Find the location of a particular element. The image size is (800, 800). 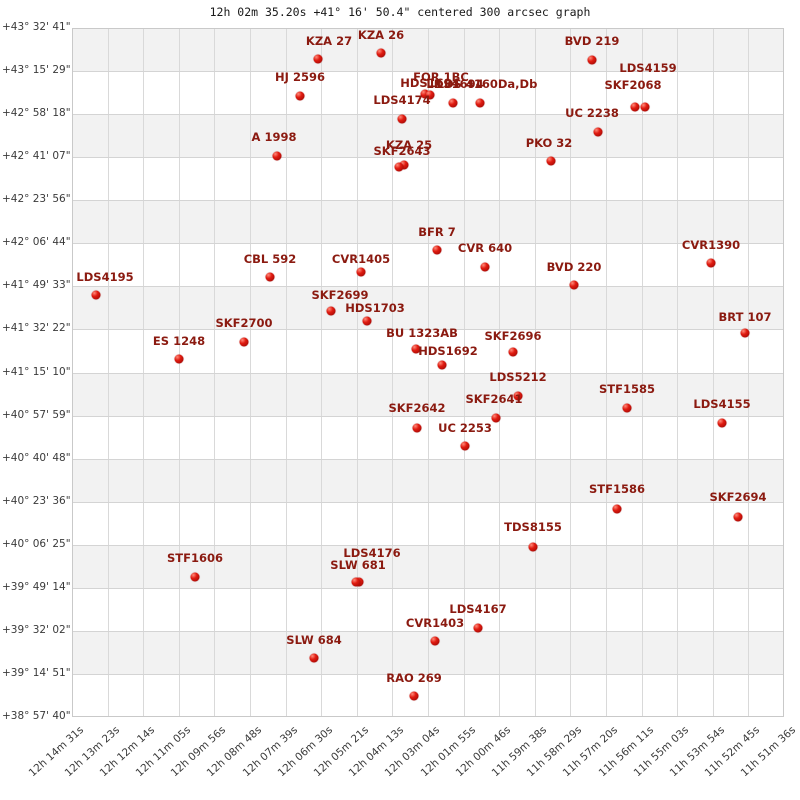

star-label: PKO 32 is located at coordinates (549, 143).